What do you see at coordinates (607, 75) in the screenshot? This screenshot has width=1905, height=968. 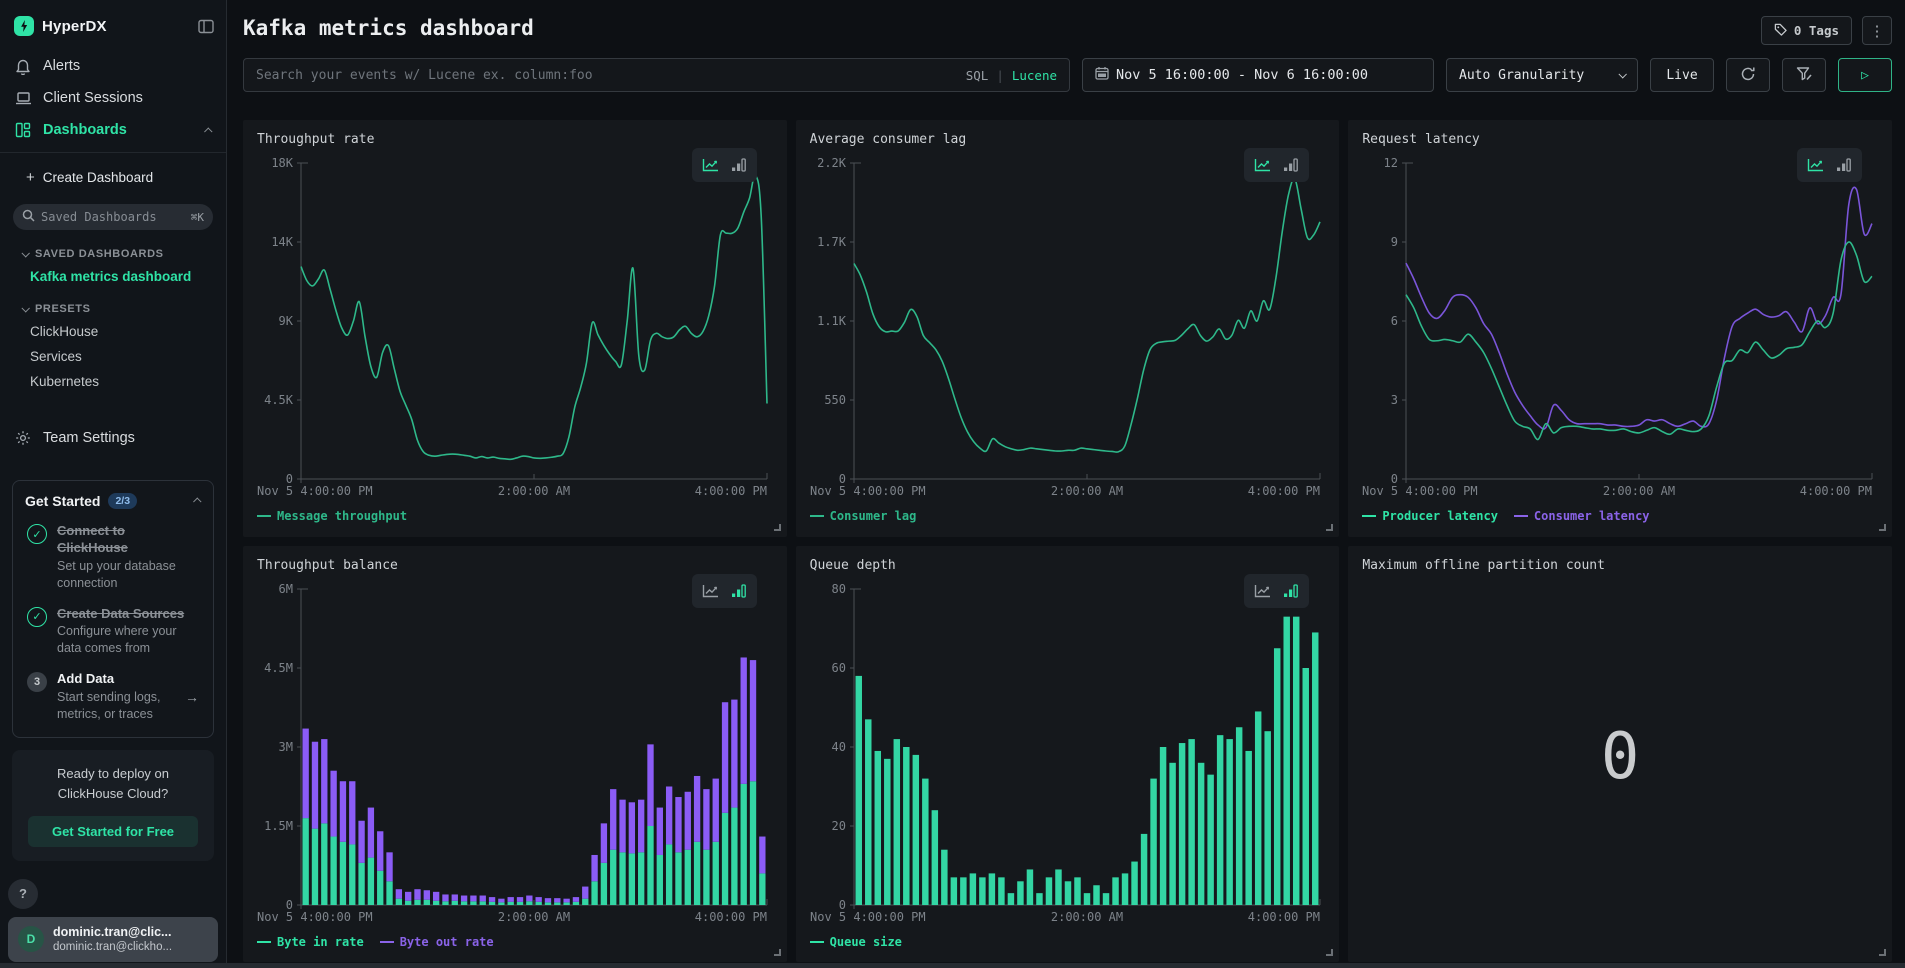 I see `event-search-input` at bounding box center [607, 75].